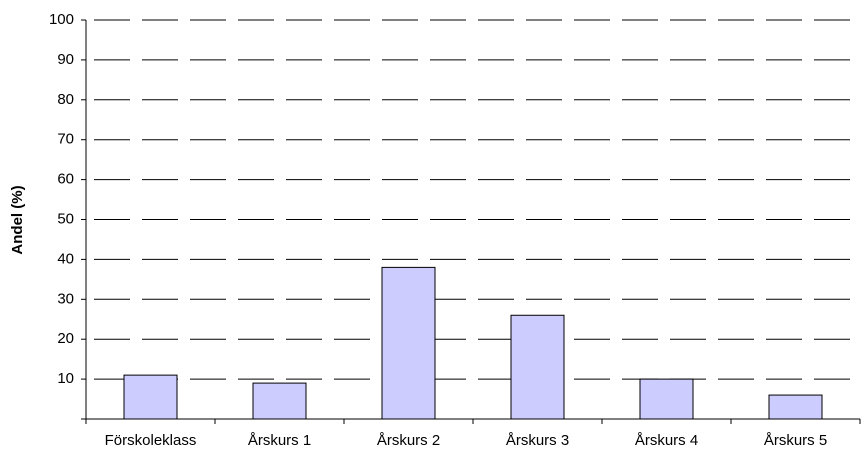 The height and width of the screenshot is (460, 861). What do you see at coordinates (666, 440) in the screenshot?
I see `x-tick-label: Årskurs 4` at bounding box center [666, 440].